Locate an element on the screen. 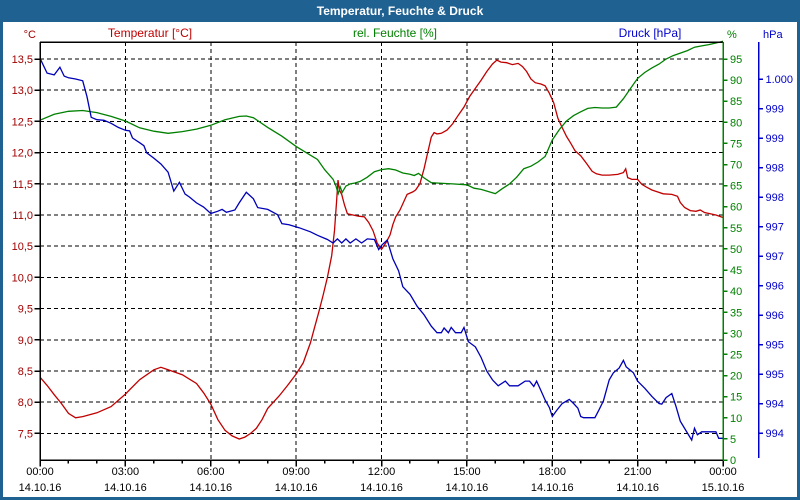  temperature-tick-label: 7,5 is located at coordinates (25, 434).